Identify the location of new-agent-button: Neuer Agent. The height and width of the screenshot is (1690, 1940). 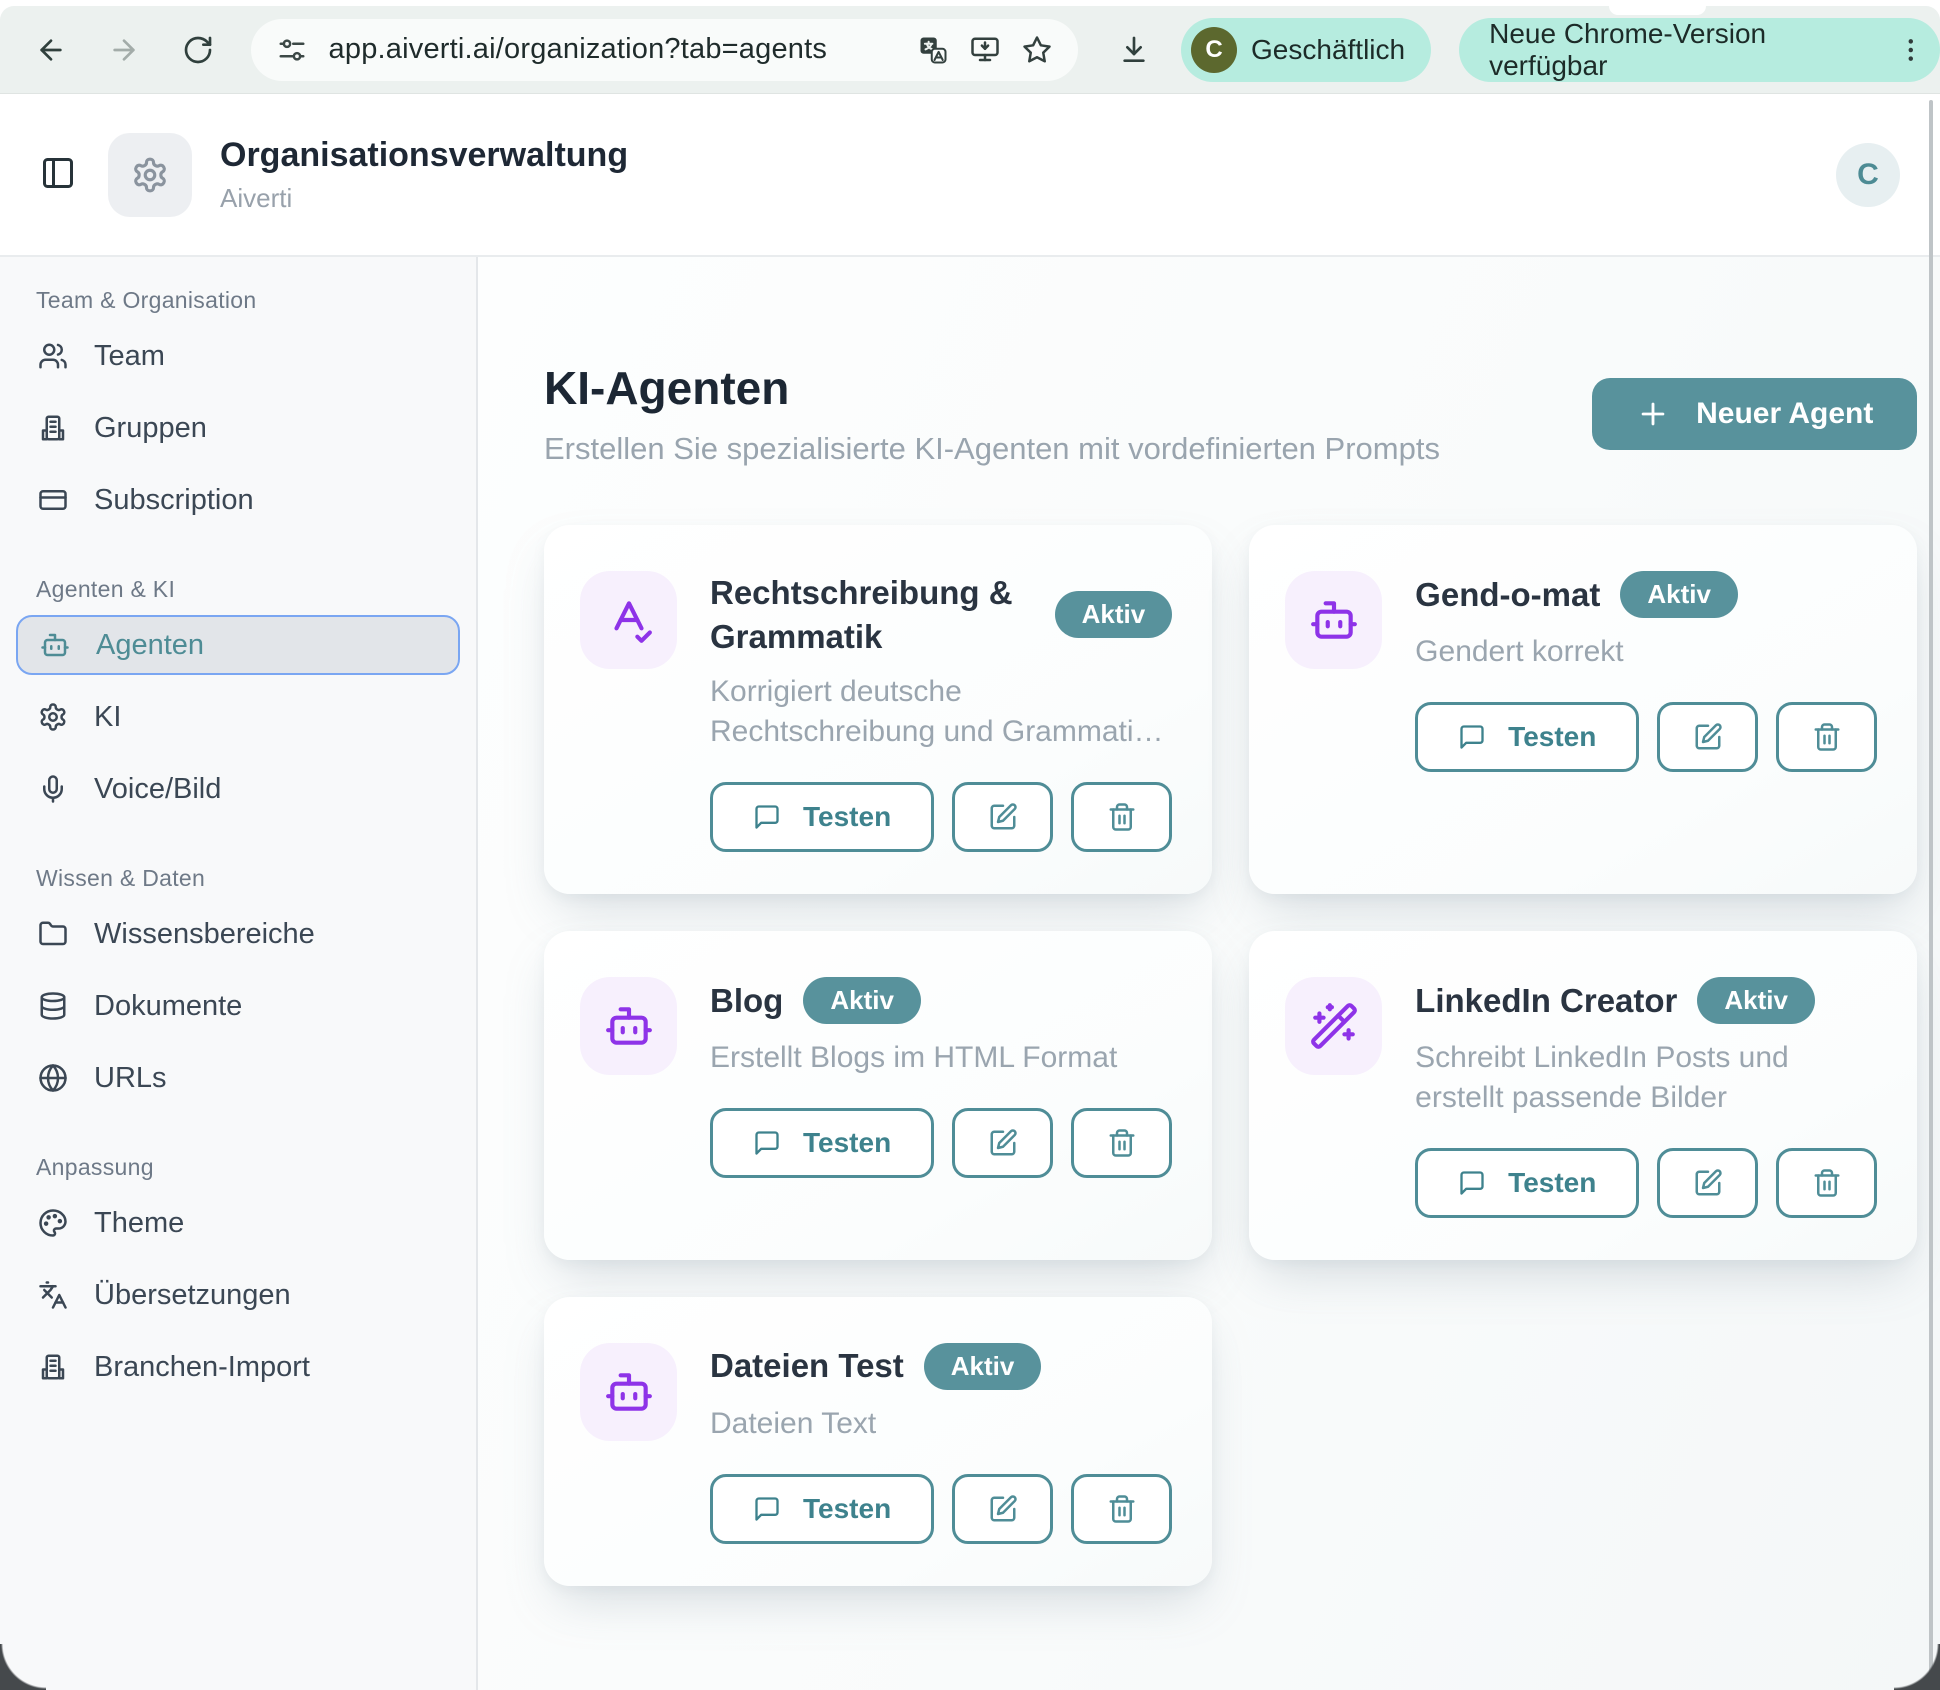
(1755, 414).